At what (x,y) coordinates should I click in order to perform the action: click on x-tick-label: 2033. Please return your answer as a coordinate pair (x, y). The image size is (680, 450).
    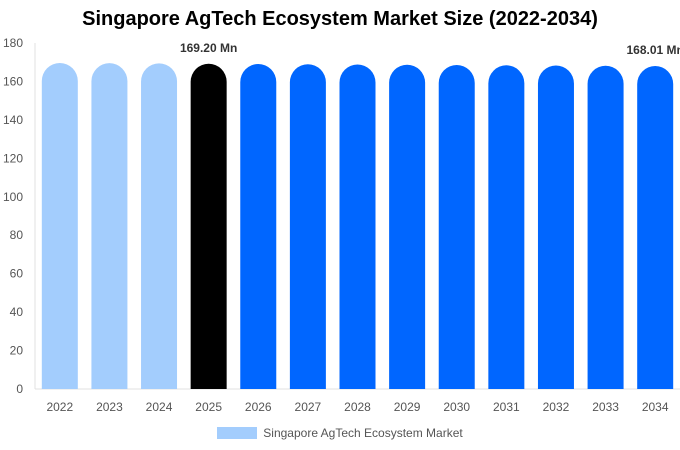
    Looking at the image, I should click on (605, 407).